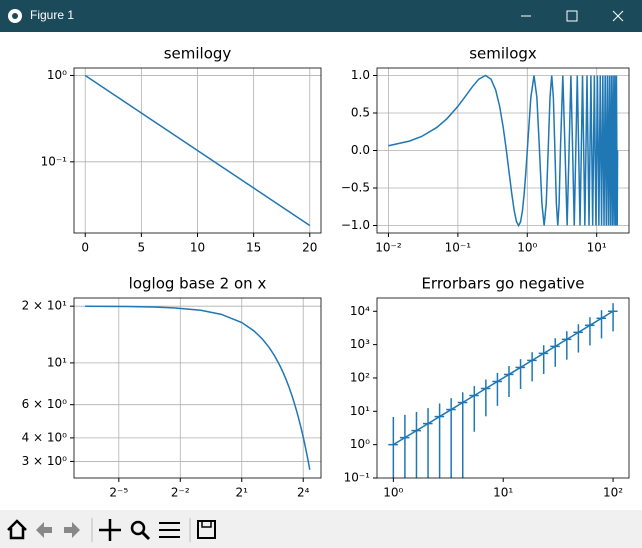 This screenshot has height=548, width=642. What do you see at coordinates (321, 529) in the screenshot?
I see `toolbar` at bounding box center [321, 529].